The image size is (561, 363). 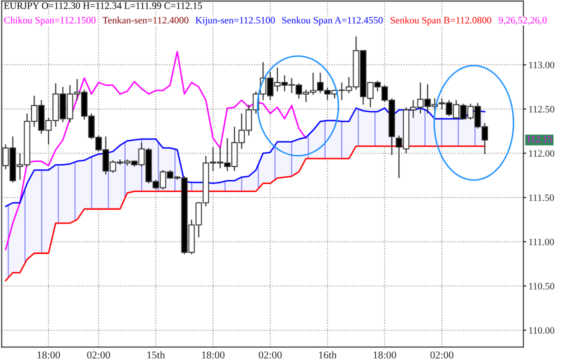 I want to click on chart-title: EURJPY O=112.30 H=112.34 L=111.99 C=112.15, so click(x=103, y=6).